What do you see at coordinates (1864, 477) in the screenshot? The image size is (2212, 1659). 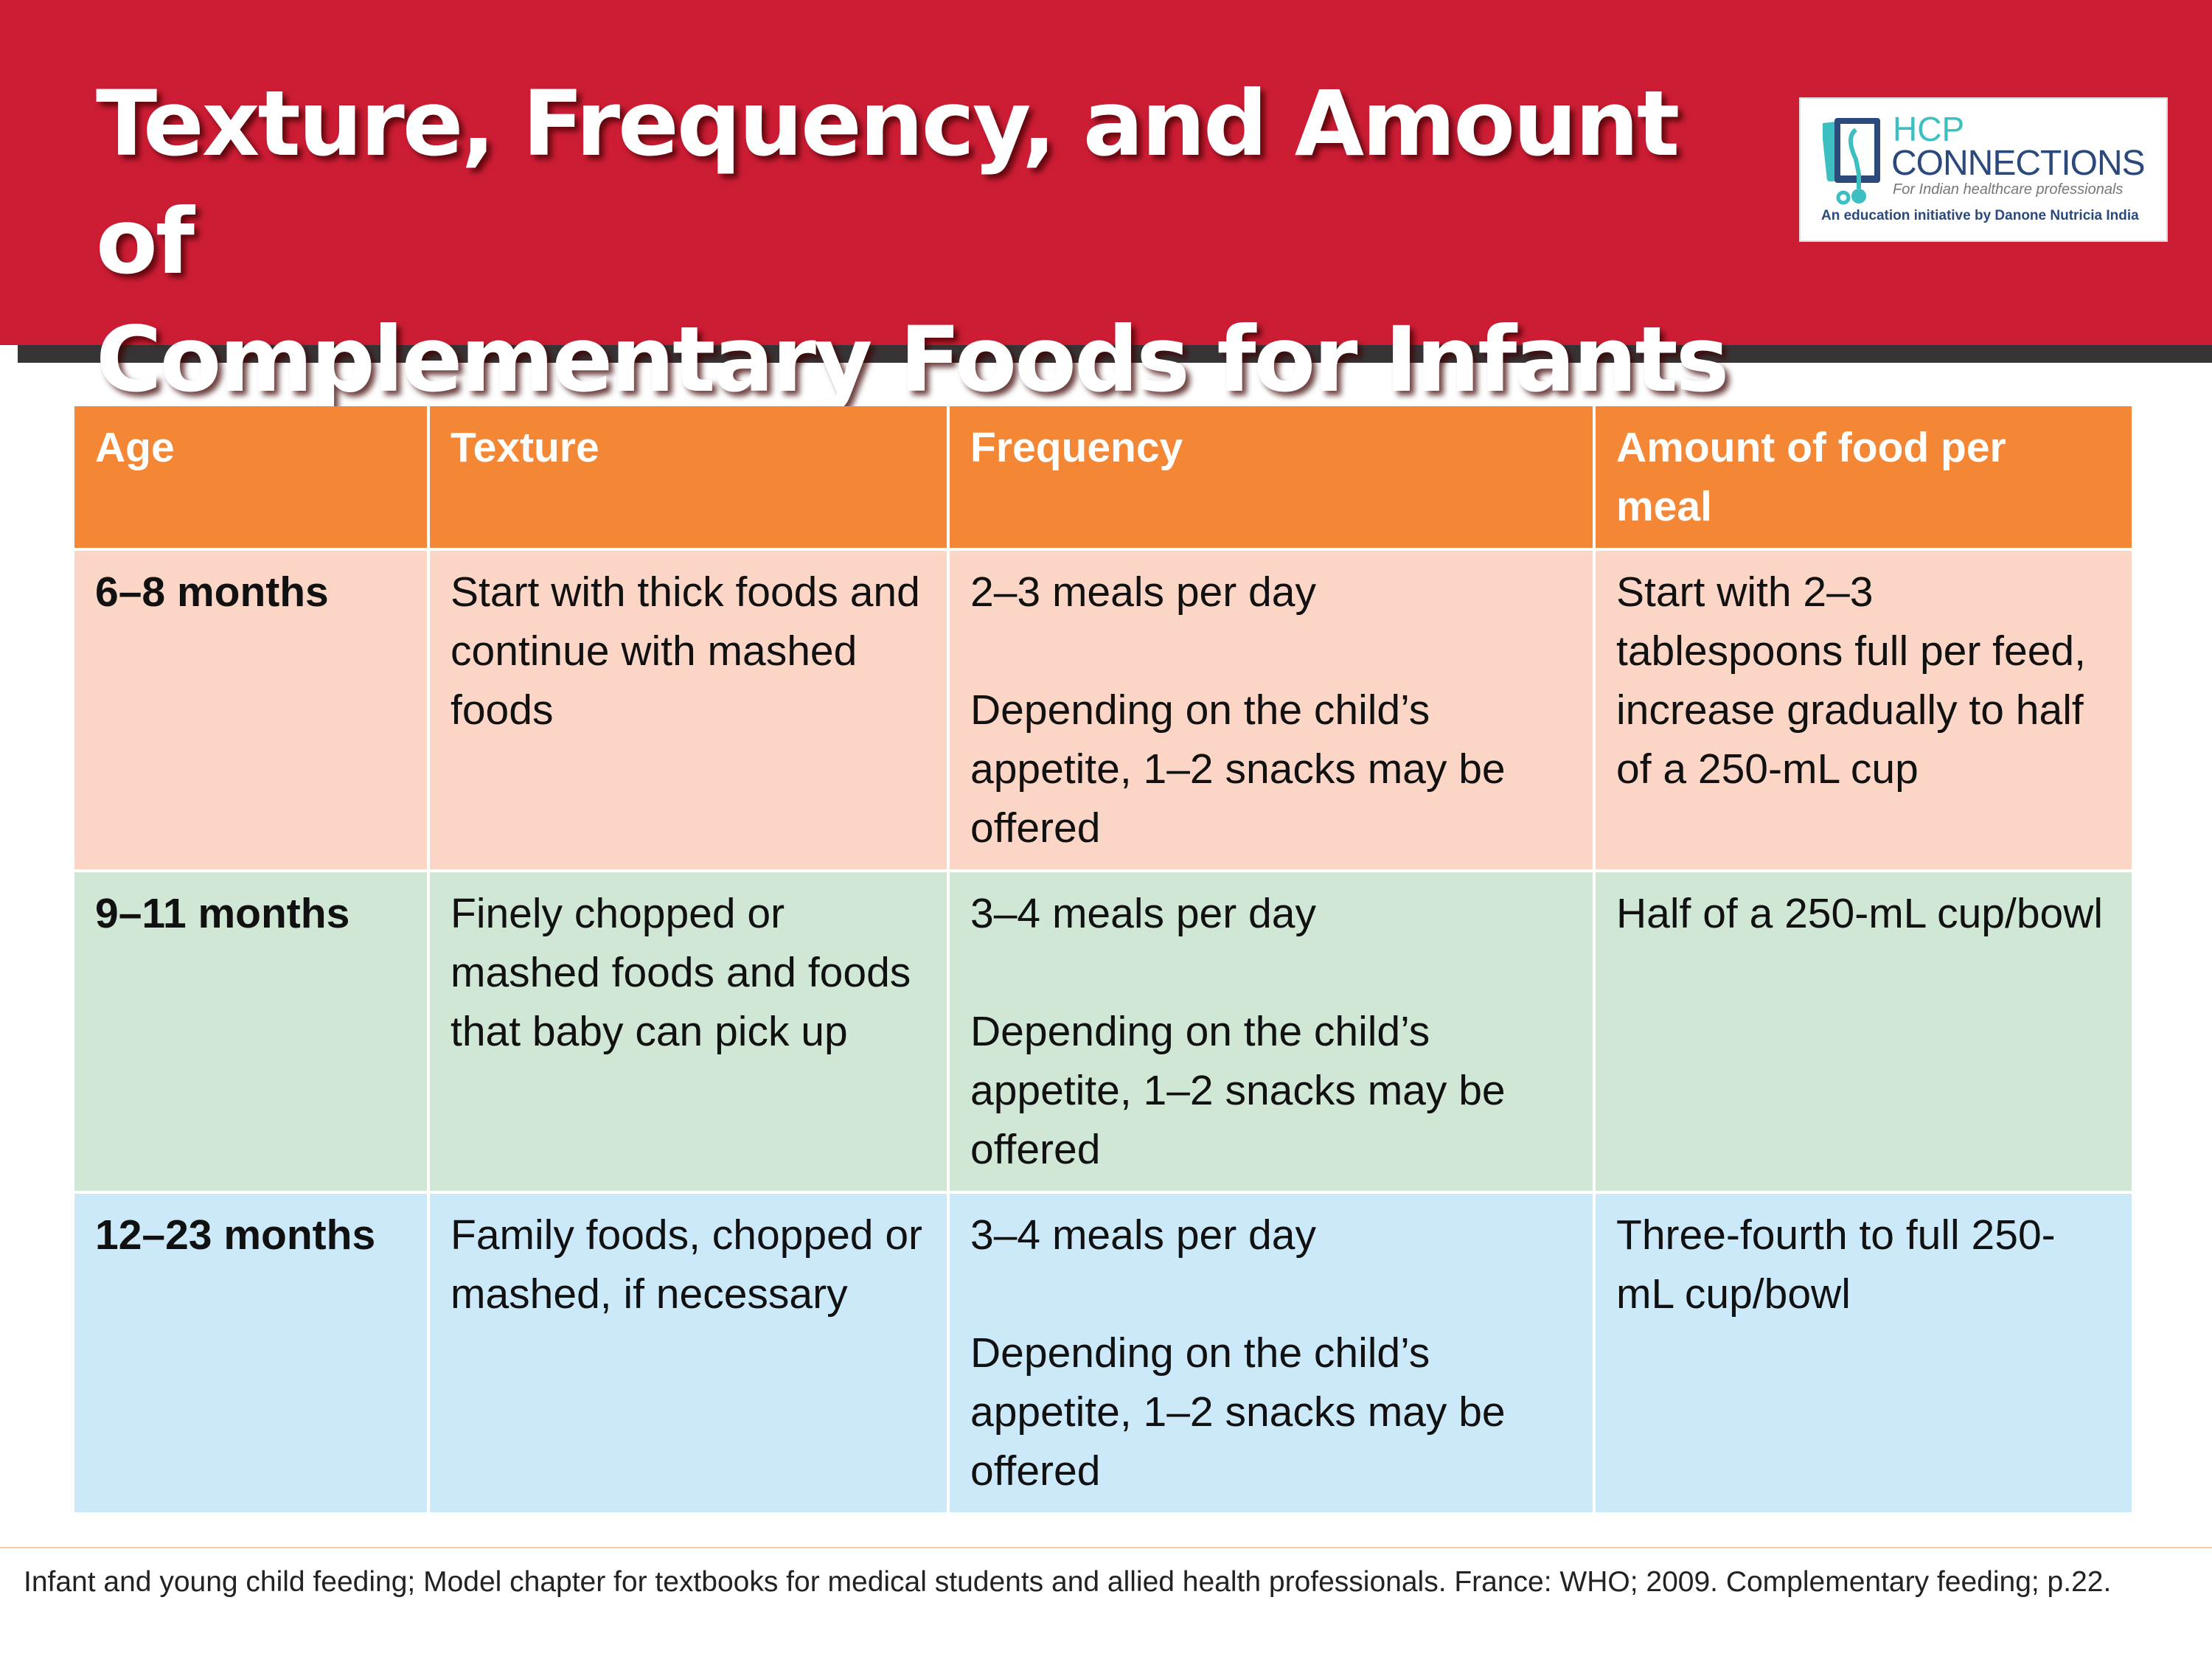 I see `header-amount: Amount of food per meal` at bounding box center [1864, 477].